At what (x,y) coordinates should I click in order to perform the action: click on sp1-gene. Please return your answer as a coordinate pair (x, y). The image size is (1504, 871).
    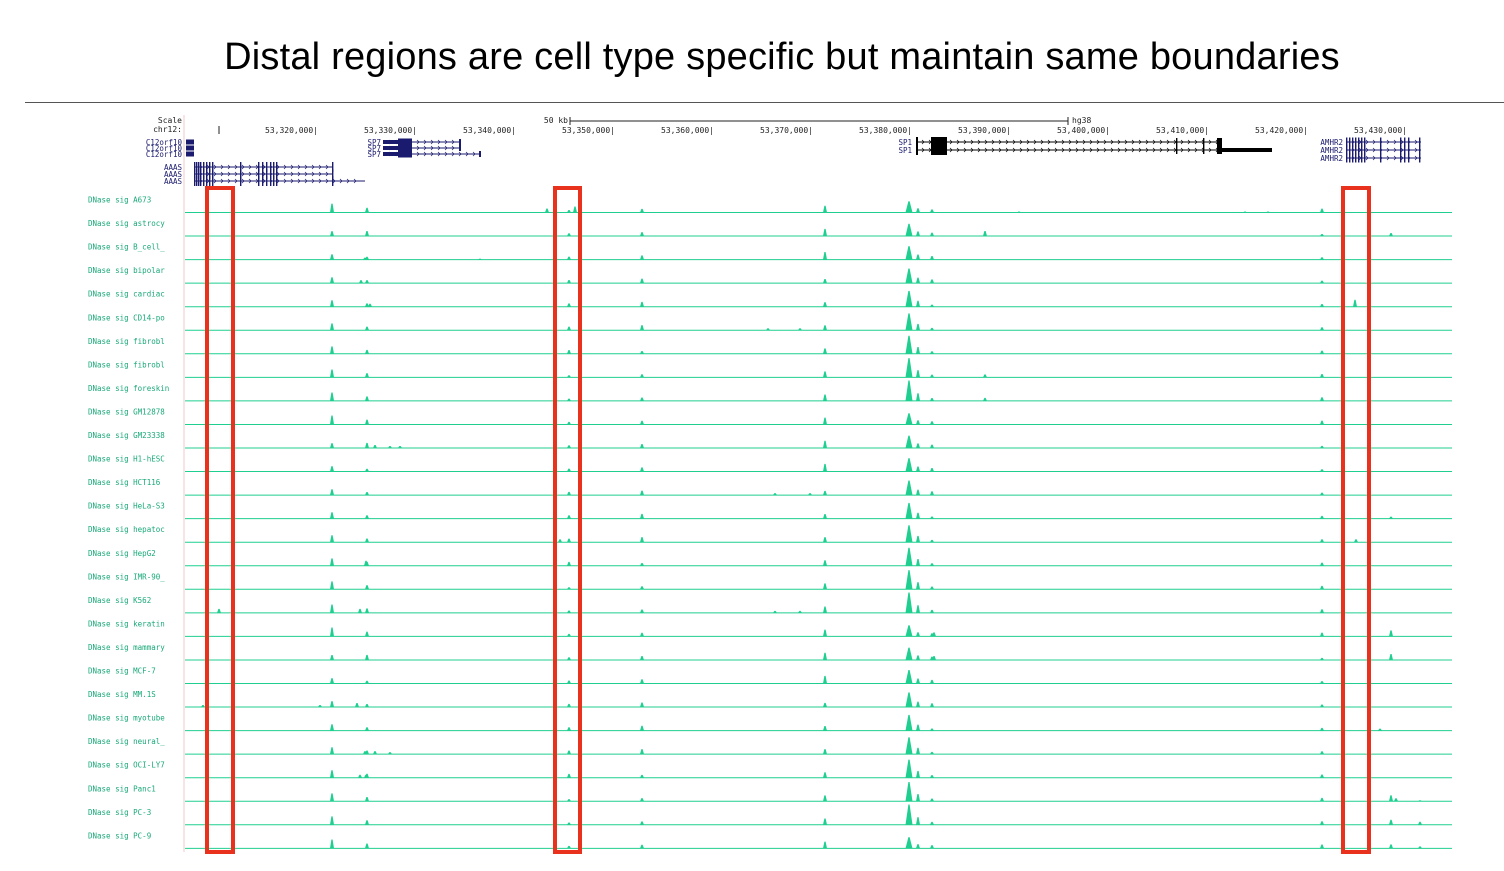
    Looking at the image, I should click on (1069, 142).